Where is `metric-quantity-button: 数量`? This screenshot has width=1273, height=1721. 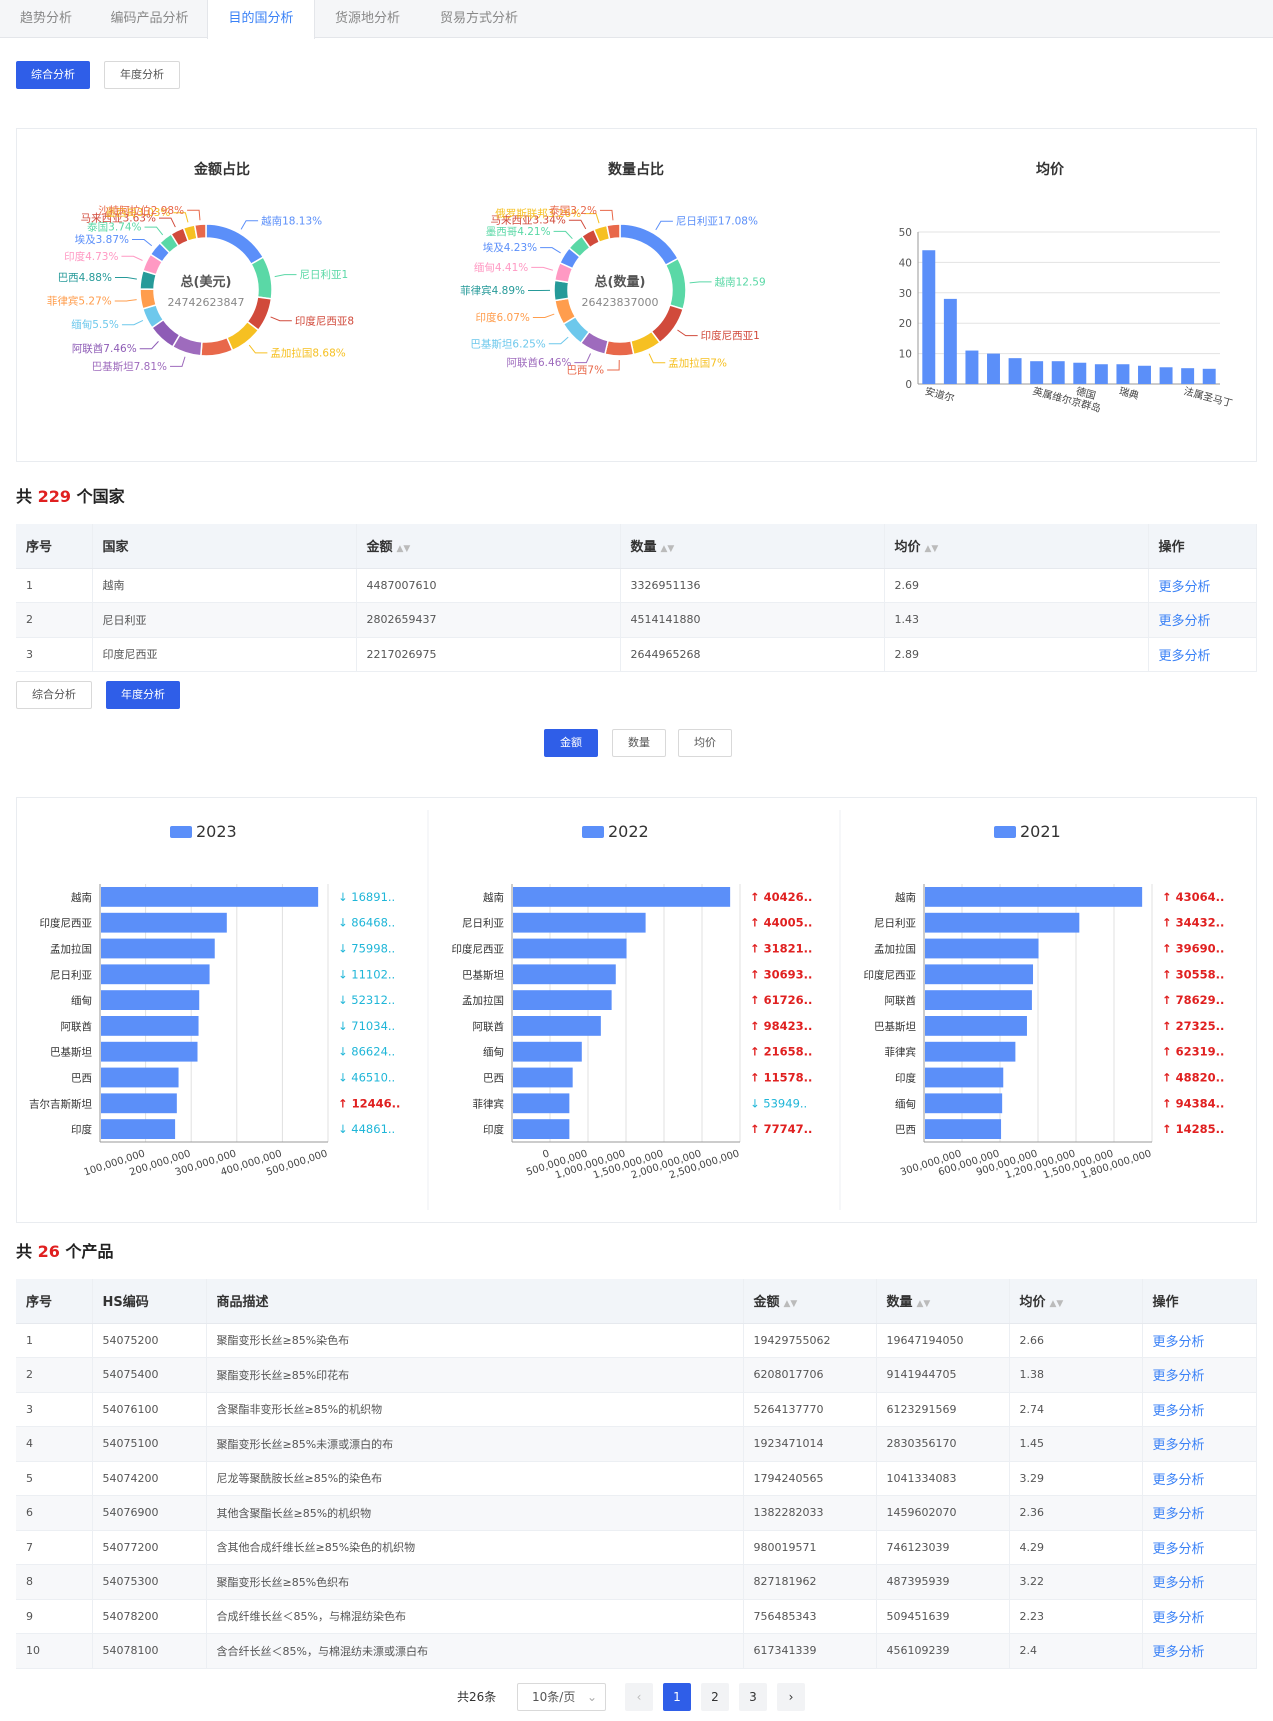 metric-quantity-button: 数量 is located at coordinates (639, 743).